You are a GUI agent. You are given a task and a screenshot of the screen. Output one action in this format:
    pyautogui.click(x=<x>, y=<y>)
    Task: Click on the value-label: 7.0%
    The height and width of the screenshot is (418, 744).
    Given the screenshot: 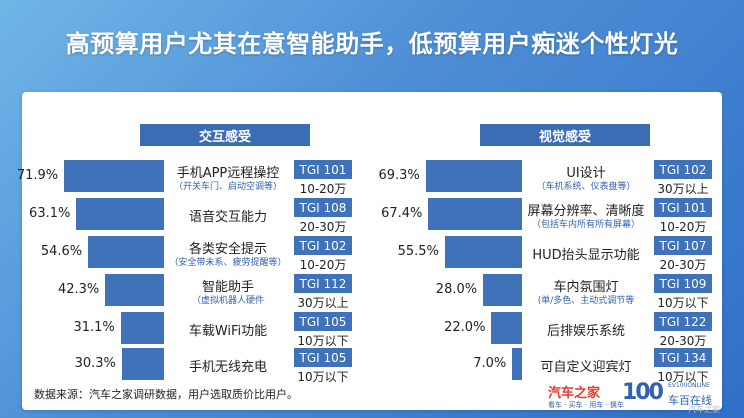 What is the action you would take?
    pyautogui.click(x=490, y=363)
    